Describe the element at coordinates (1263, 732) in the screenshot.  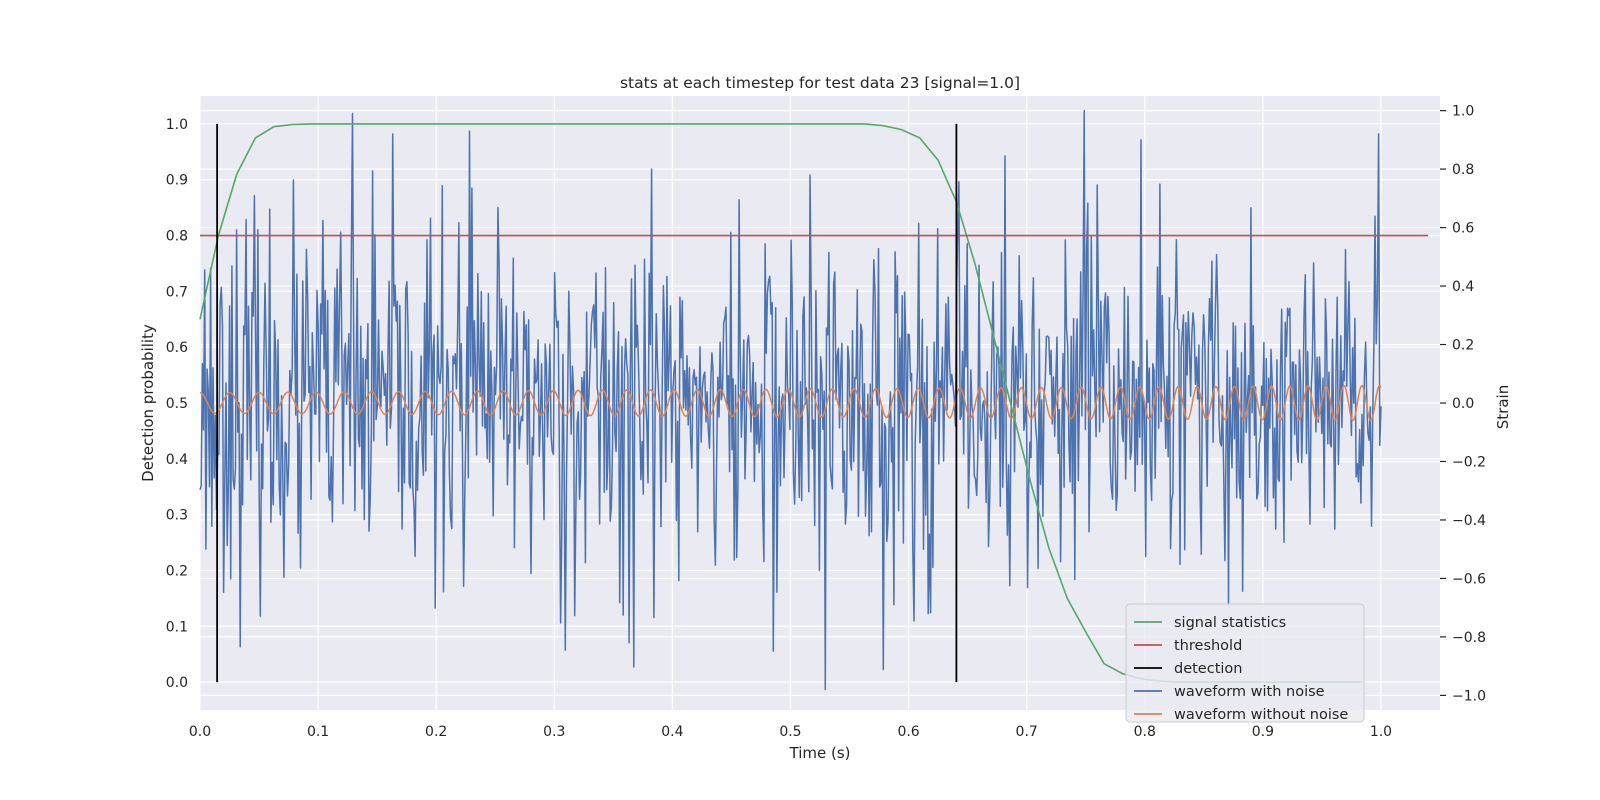
I see `x-tick-label: 0.9` at that location.